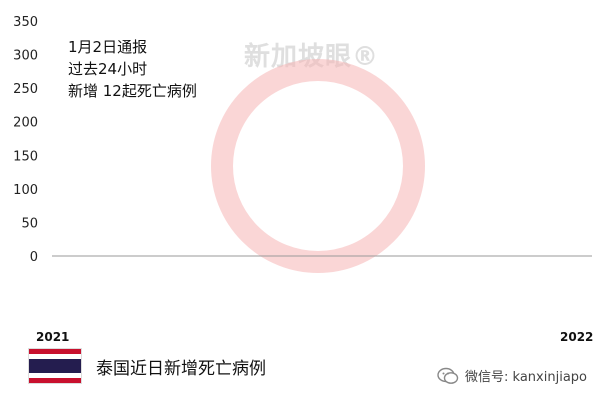 The width and height of the screenshot is (601, 406). What do you see at coordinates (25, 22) in the screenshot?
I see `y-tick-label: 350` at bounding box center [25, 22].